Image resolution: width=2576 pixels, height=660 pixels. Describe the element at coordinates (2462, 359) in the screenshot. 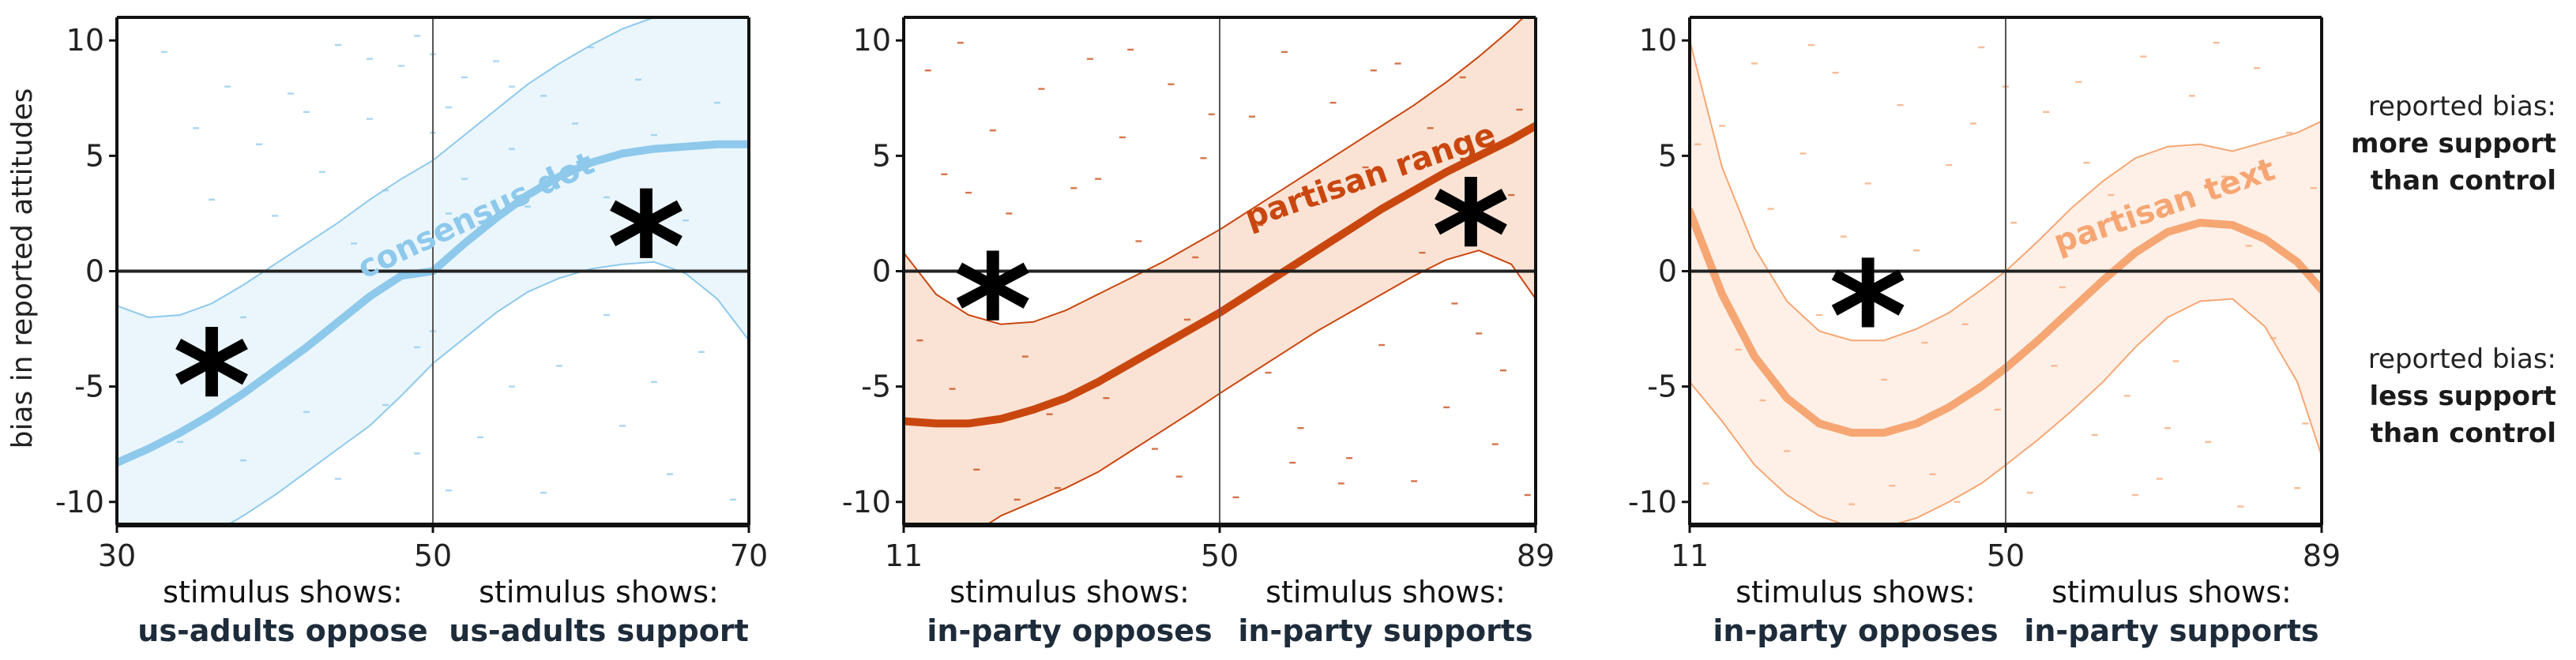

I see `side-label-lower-line-1: reported bias:` at that location.